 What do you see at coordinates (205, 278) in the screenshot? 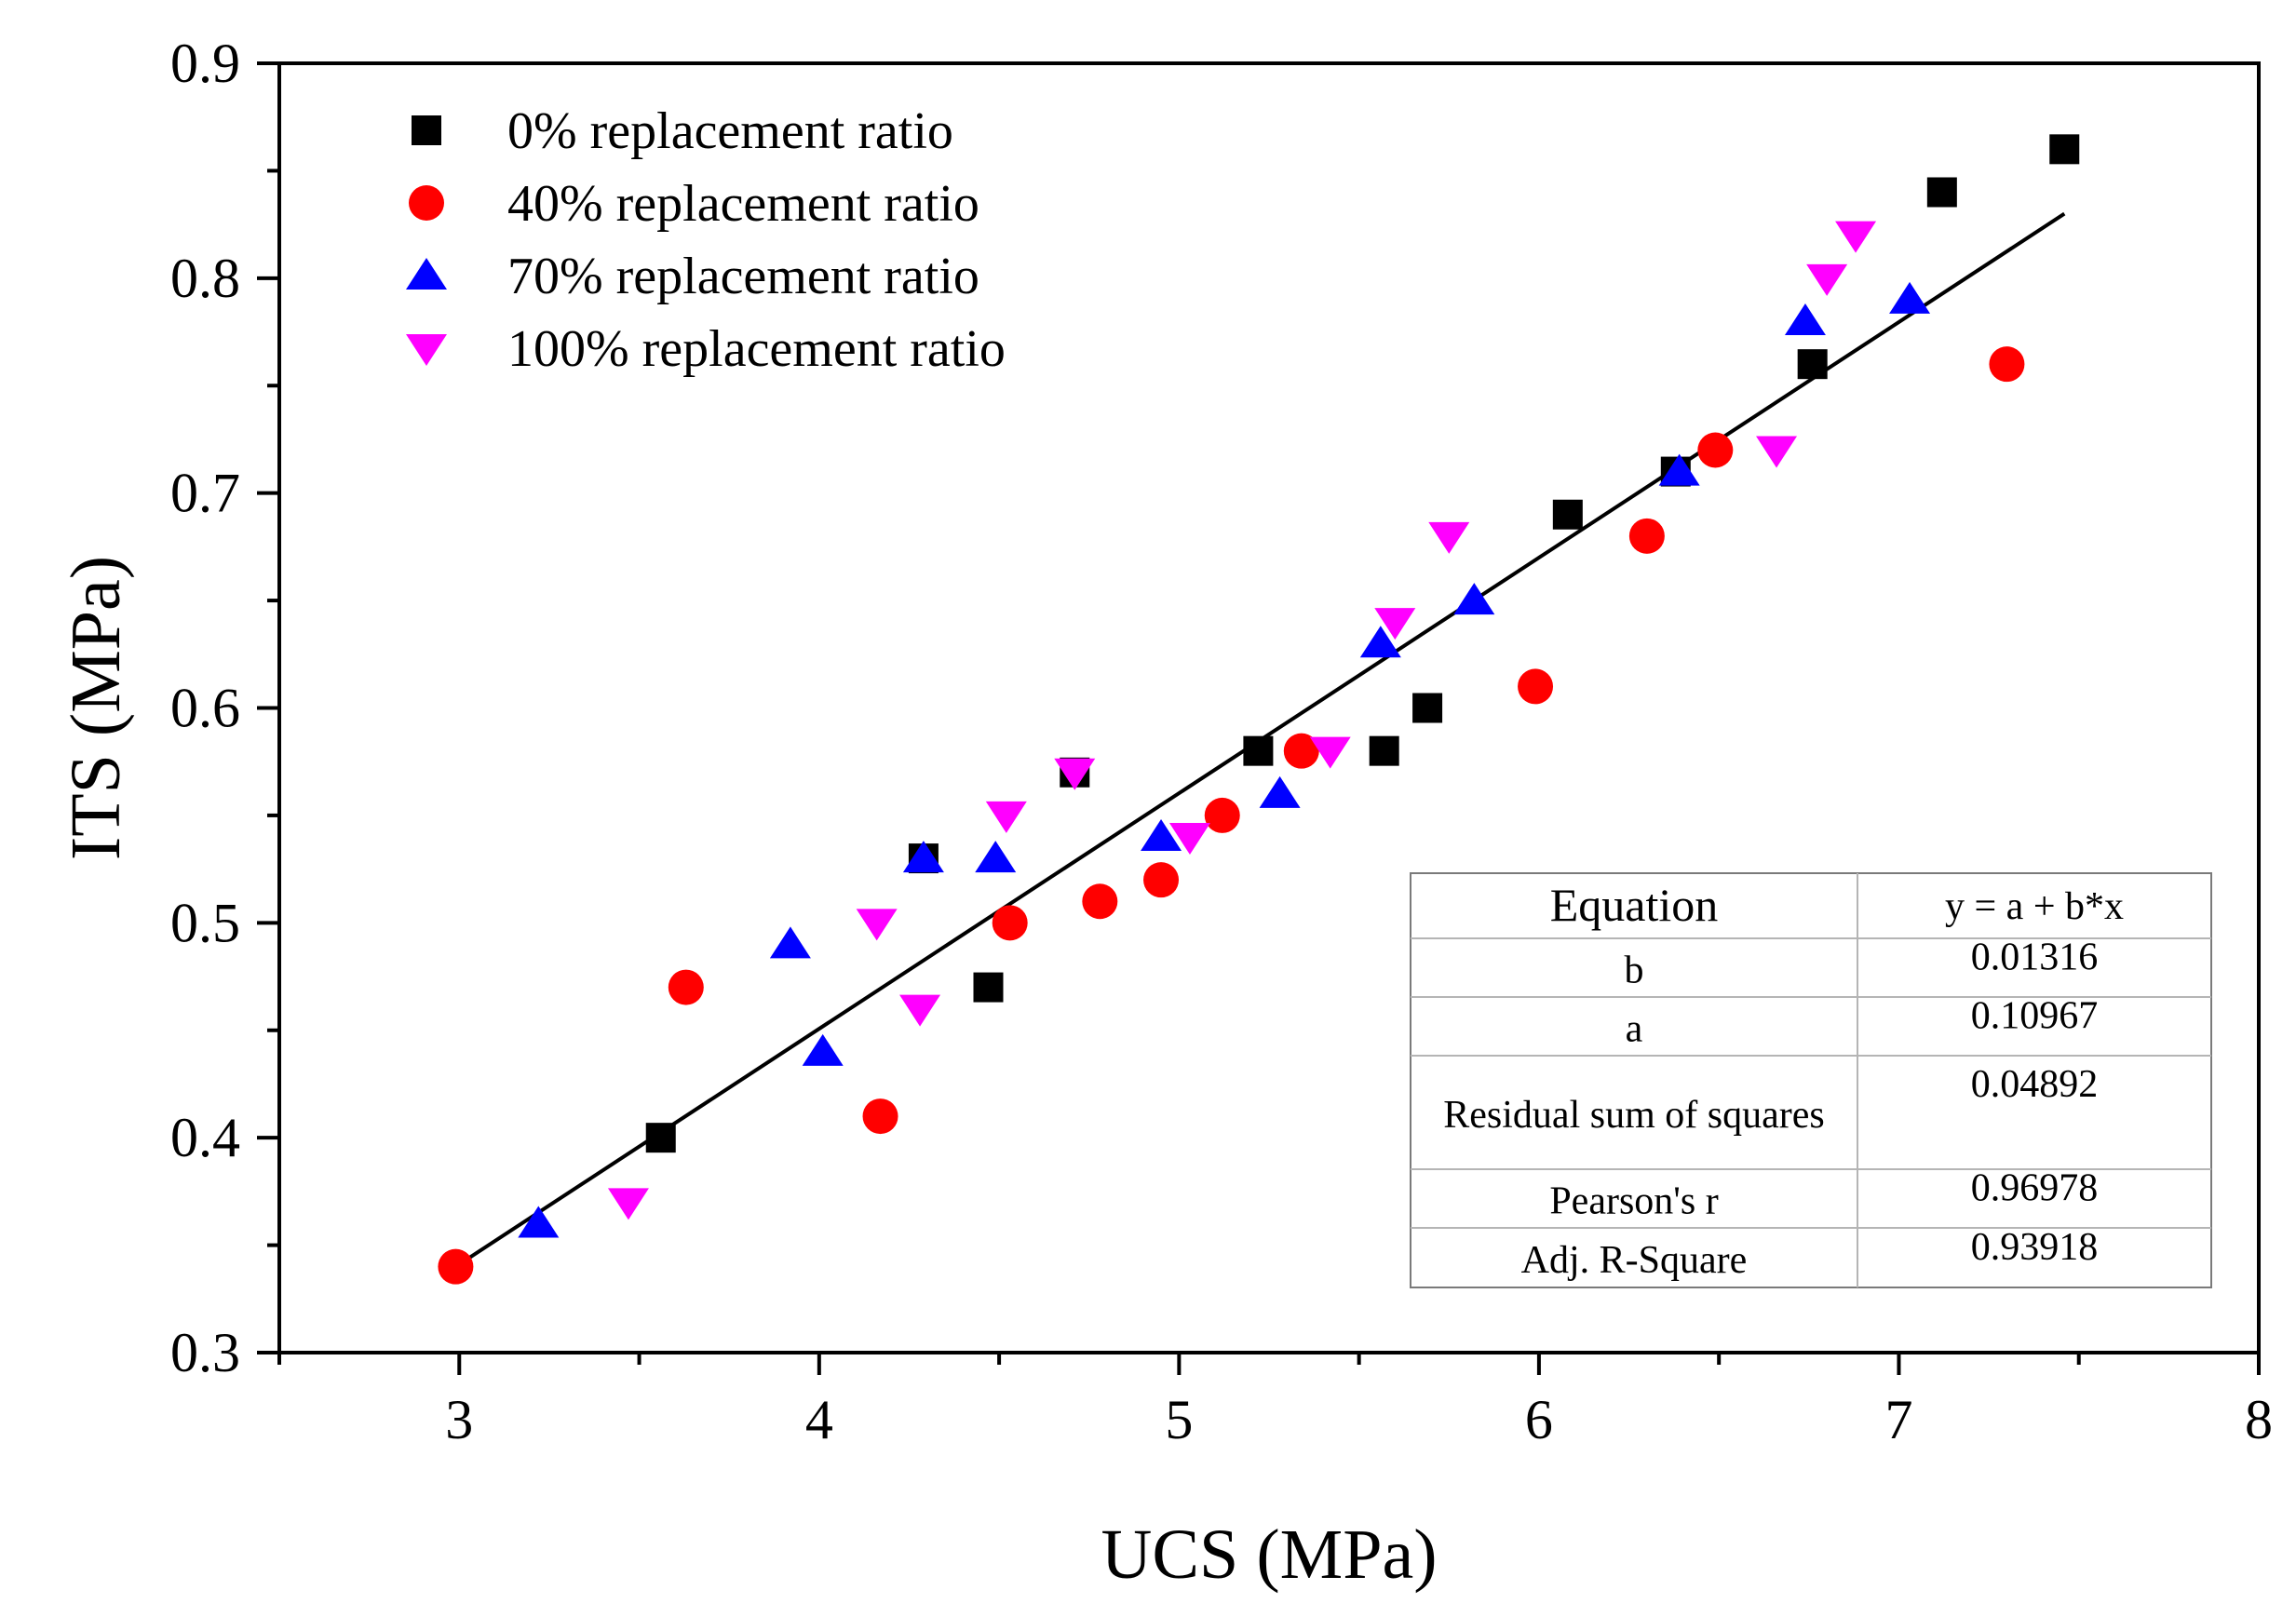
I see `y-tick-label: 0.8` at bounding box center [205, 278].